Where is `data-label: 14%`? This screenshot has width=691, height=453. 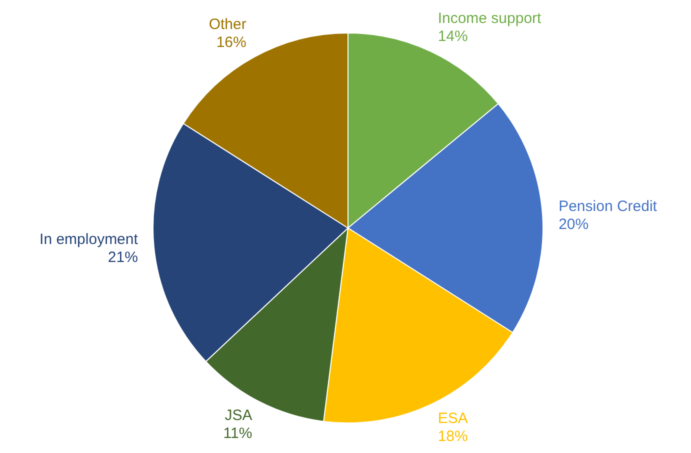
data-label: 14% is located at coordinates (453, 37).